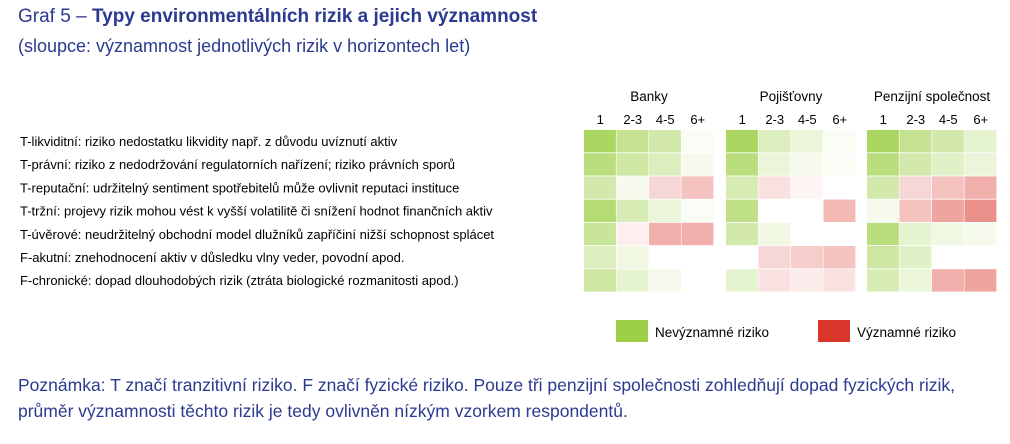 This screenshot has height=444, width=1010. I want to click on horizon-label-1-0: 1, so click(742, 119).